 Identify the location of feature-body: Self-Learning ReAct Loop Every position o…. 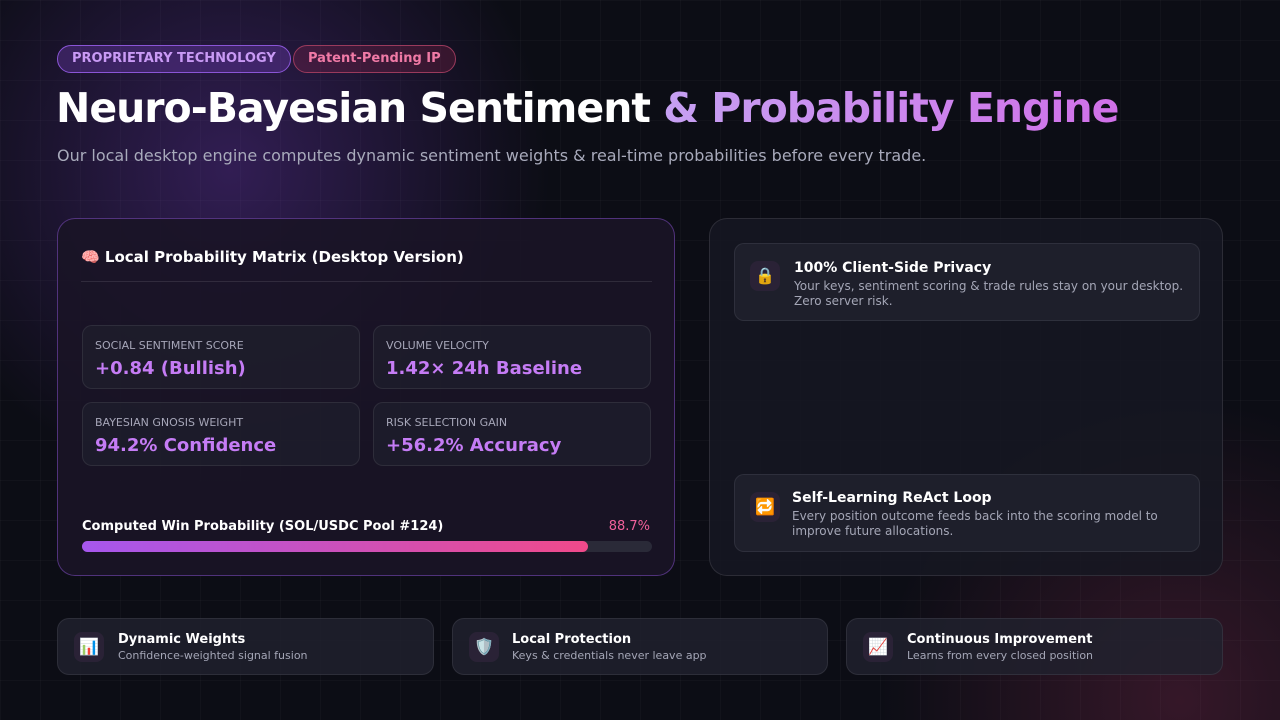
(992, 514).